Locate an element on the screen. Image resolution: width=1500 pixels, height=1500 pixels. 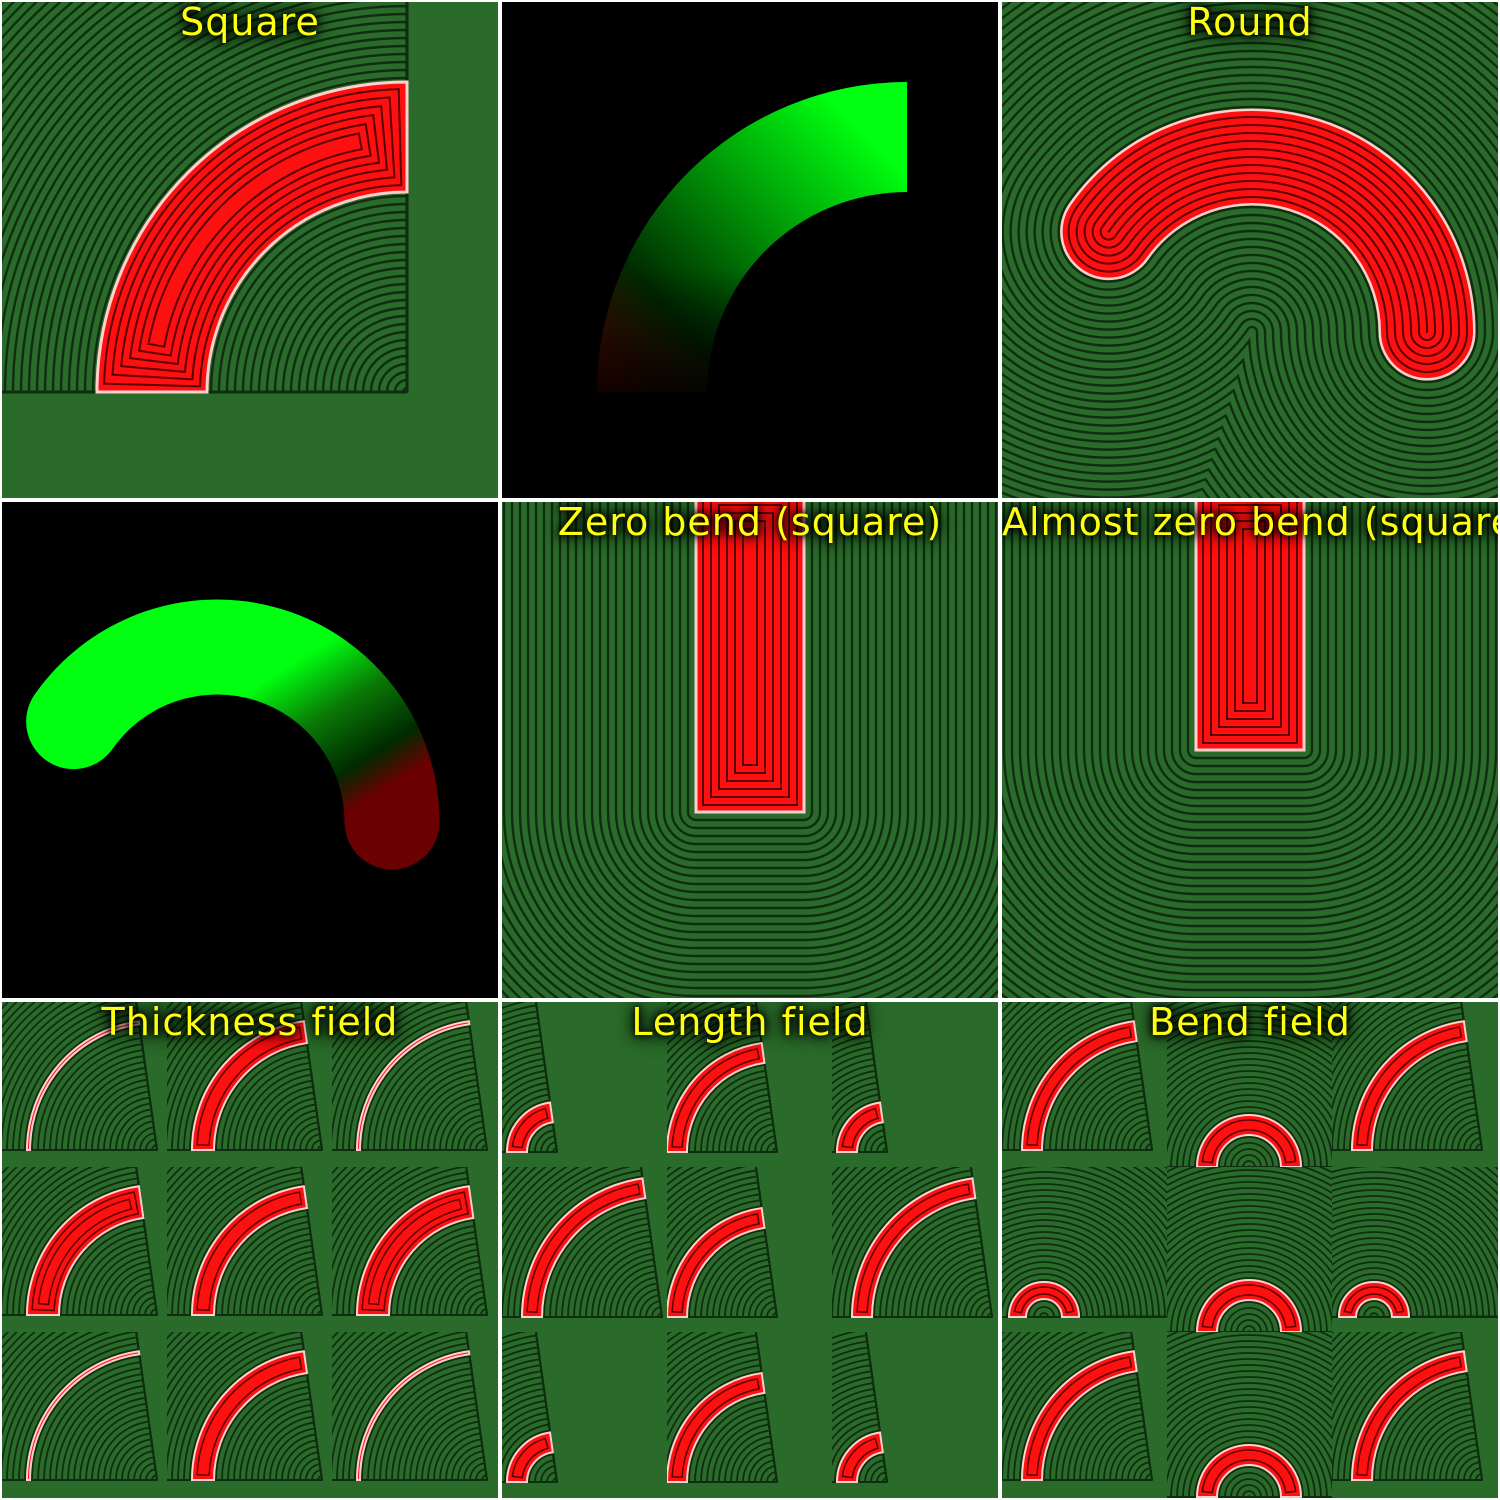
zero-bend-rect-contours is located at coordinates (750, 750).